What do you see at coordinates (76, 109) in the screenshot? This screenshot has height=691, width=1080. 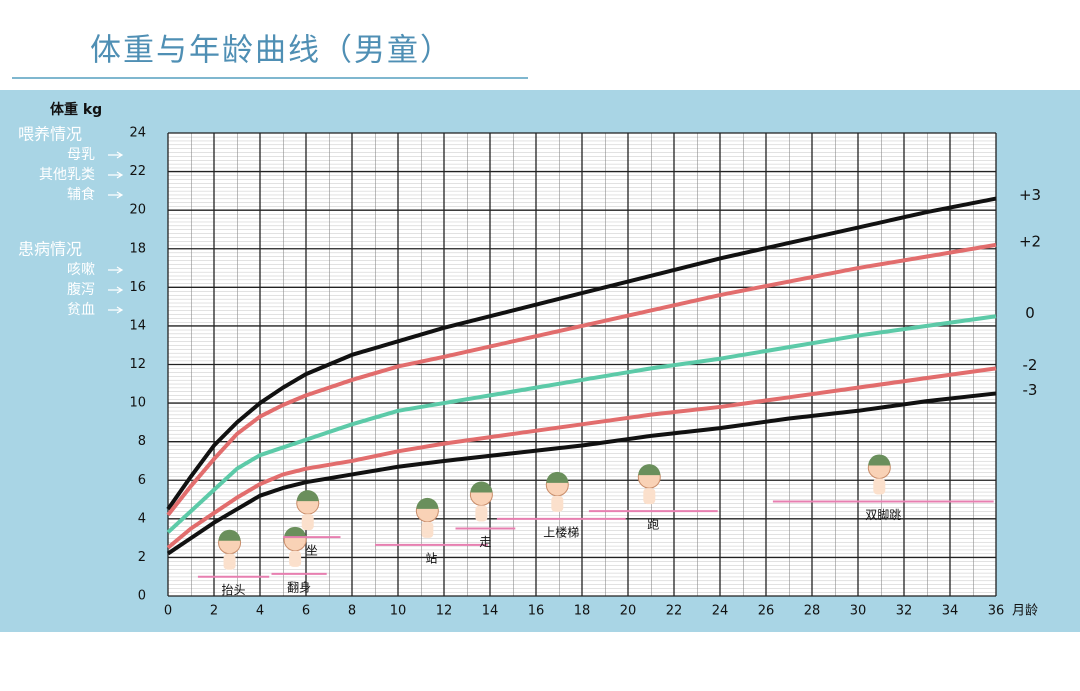 I see `y-axis-label: 体重 kg` at bounding box center [76, 109].